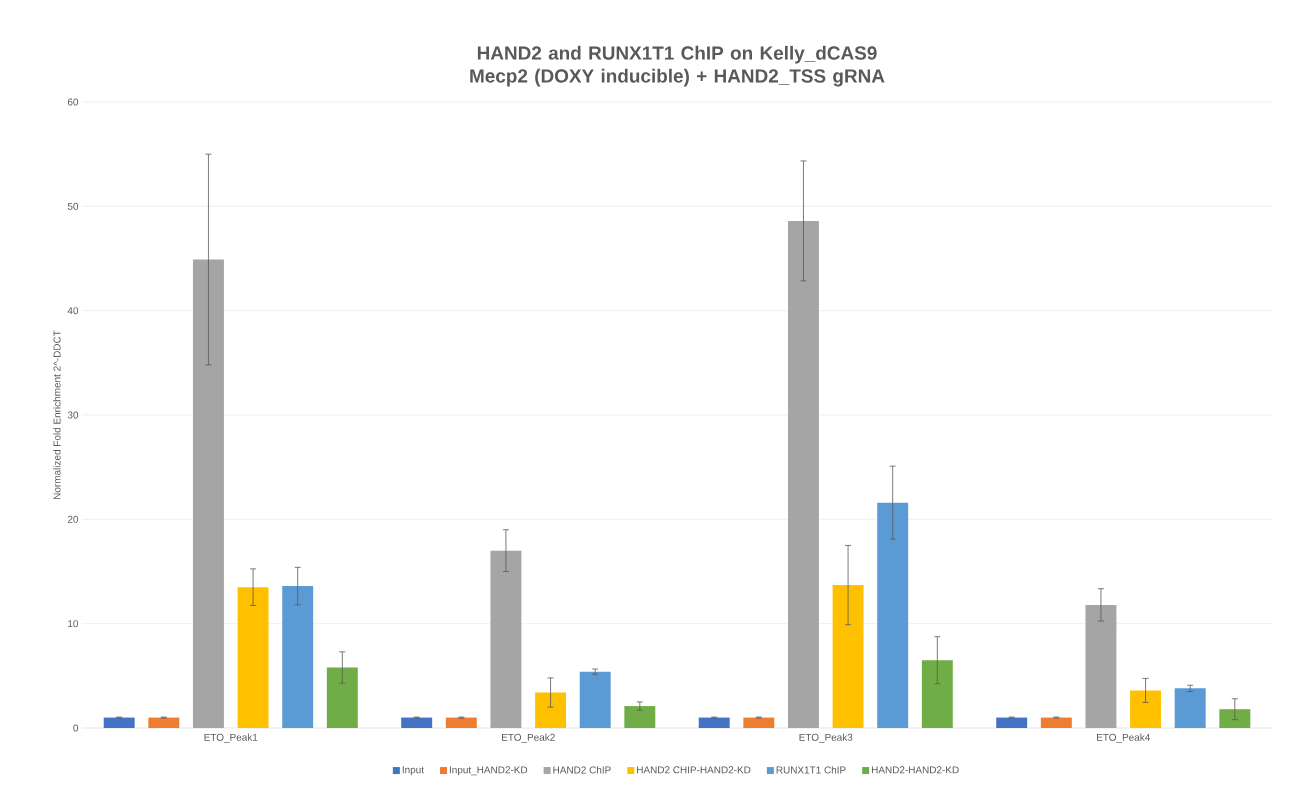  What do you see at coordinates (73, 102) in the screenshot?
I see `y-tick-label: 60` at bounding box center [73, 102].